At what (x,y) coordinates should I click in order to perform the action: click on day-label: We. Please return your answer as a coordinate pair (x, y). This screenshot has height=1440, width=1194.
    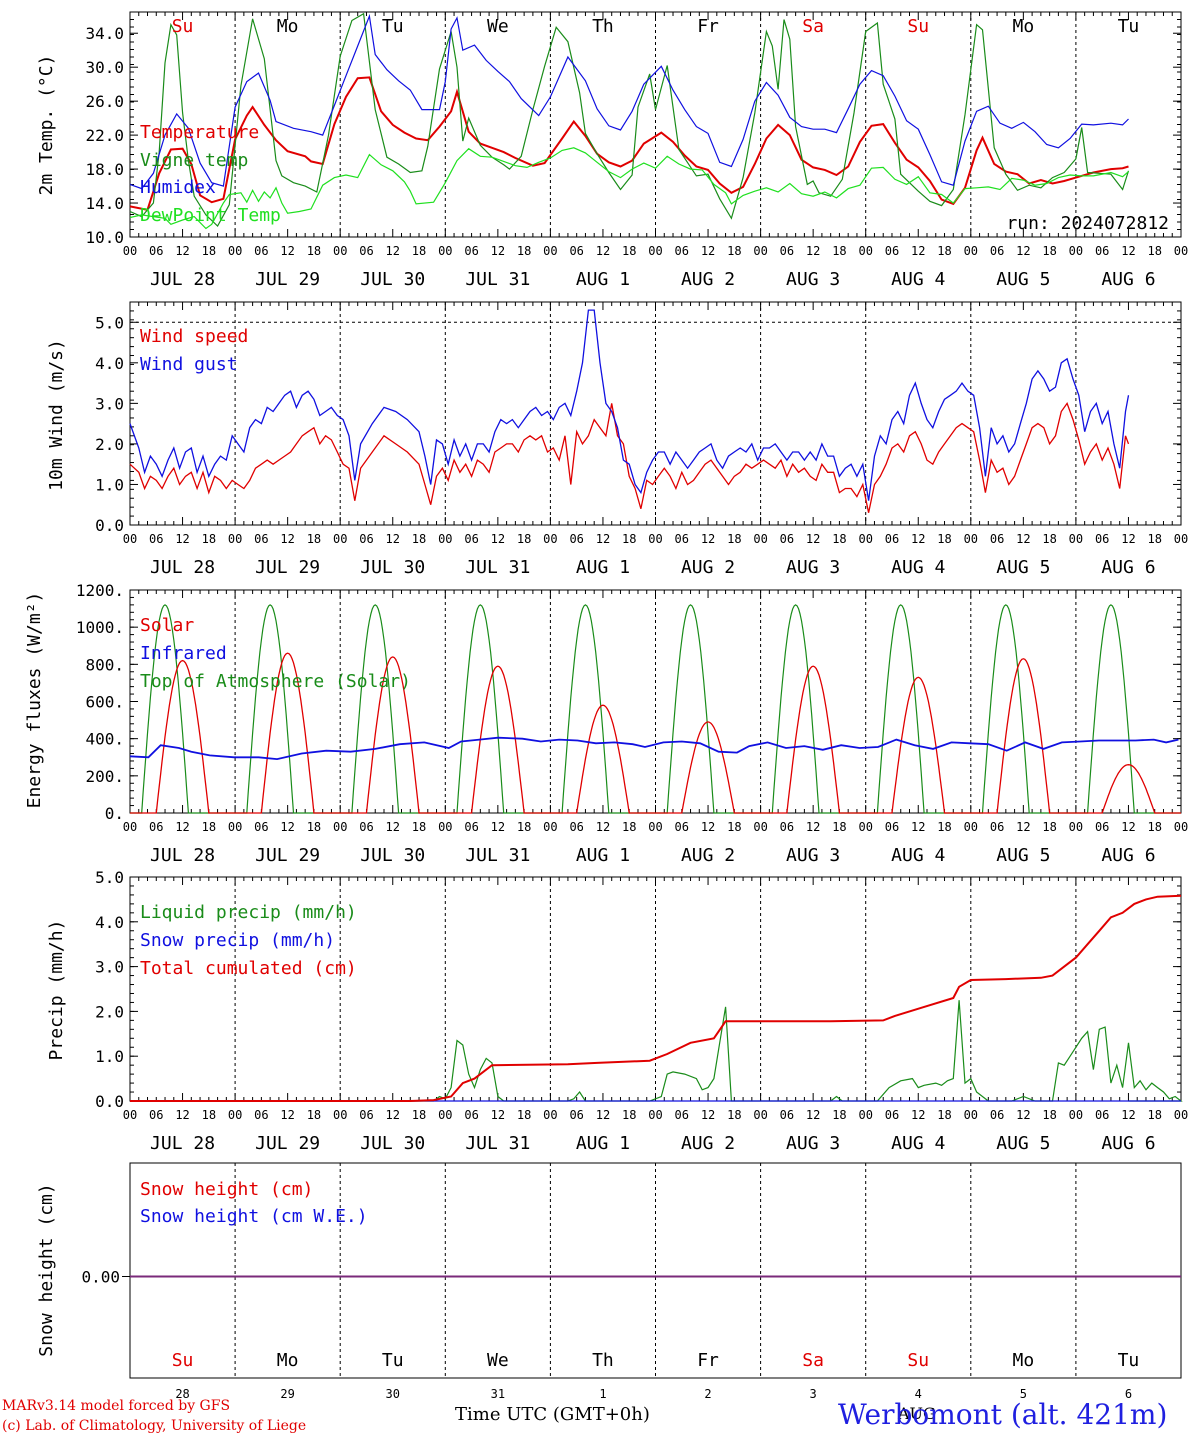
    Looking at the image, I should click on (498, 1360).